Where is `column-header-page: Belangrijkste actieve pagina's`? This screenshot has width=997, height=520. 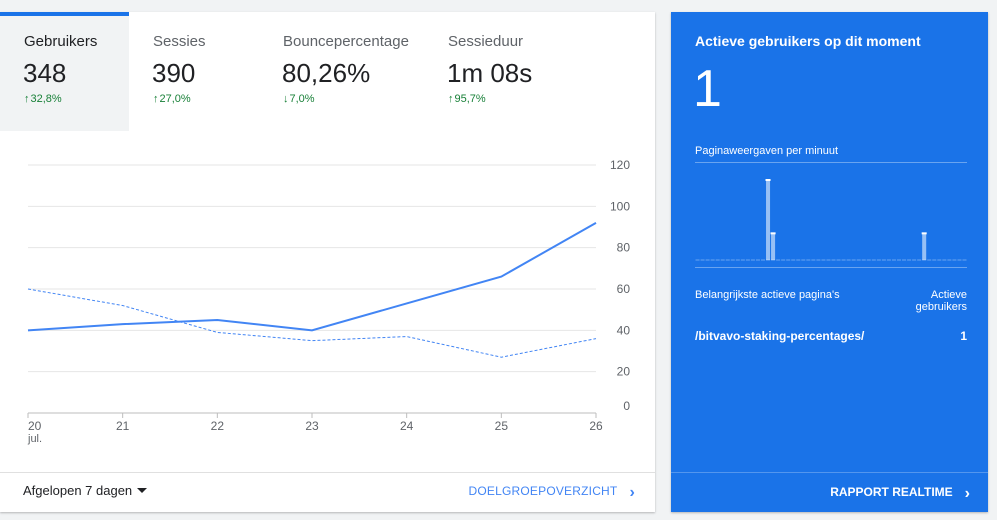 column-header-page: Belangrijkste actieve pagina's is located at coordinates (767, 295).